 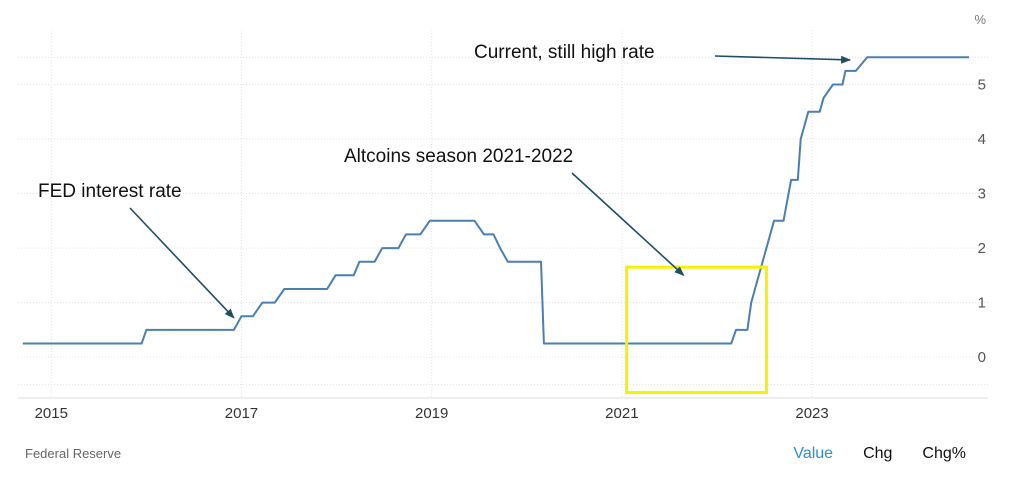 What do you see at coordinates (564, 52) in the screenshot?
I see `annotation-text-2: Current, still high rate` at bounding box center [564, 52].